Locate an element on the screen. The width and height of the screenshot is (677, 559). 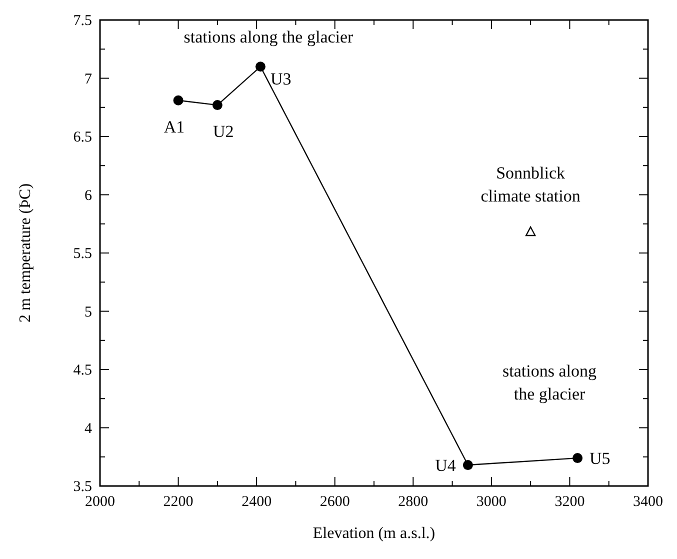
annotation: A1 is located at coordinates (174, 126).